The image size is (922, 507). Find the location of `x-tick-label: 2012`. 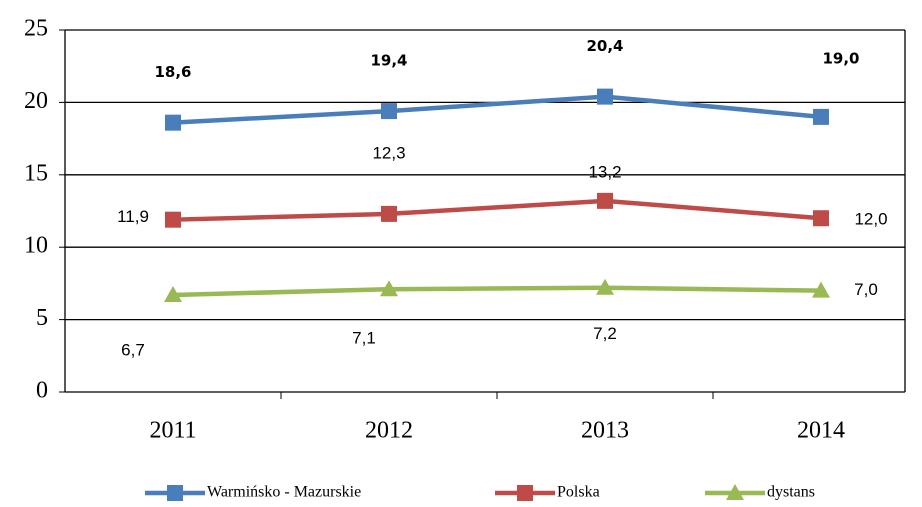

x-tick-label: 2012 is located at coordinates (389, 431).